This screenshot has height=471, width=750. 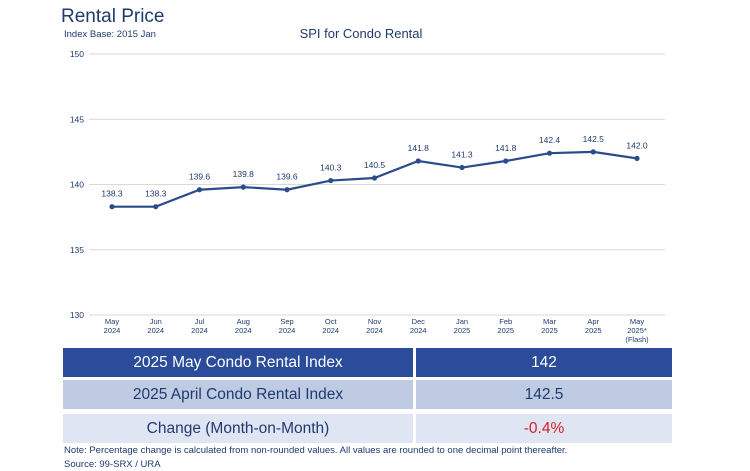 What do you see at coordinates (331, 168) in the screenshot?
I see `data-label: 140.3` at bounding box center [331, 168].